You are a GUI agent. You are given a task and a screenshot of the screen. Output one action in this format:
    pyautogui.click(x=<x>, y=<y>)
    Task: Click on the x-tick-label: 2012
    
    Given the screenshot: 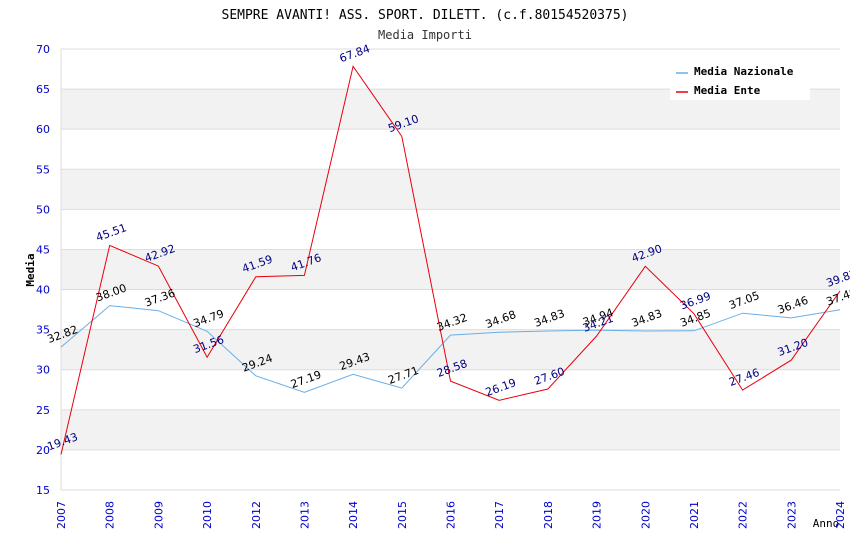 What is the action you would take?
    pyautogui.click(x=256, y=515)
    